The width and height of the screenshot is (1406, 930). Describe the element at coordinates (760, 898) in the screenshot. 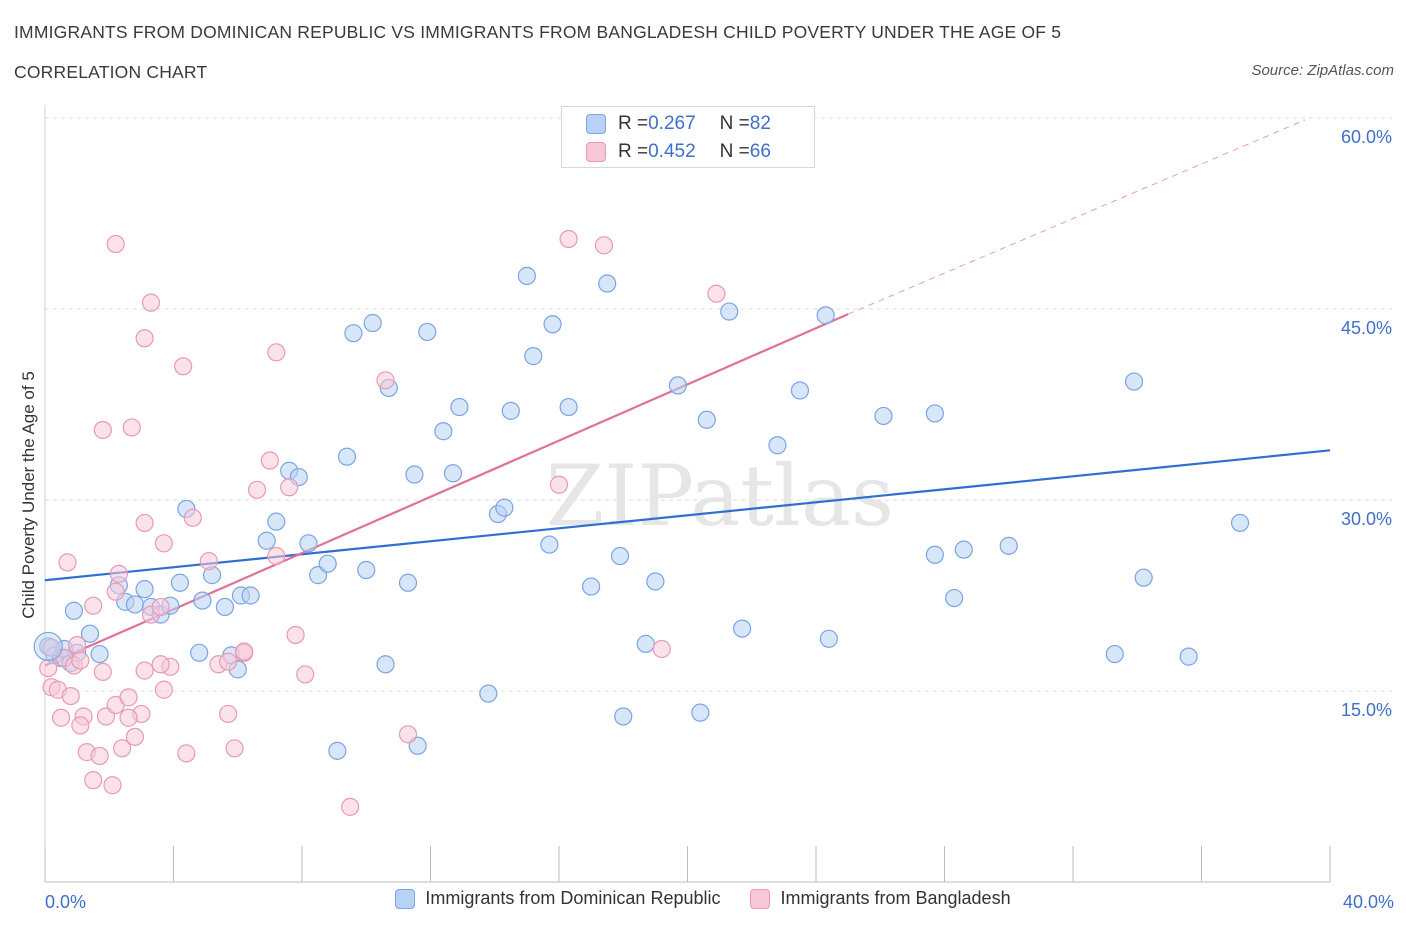

I see `pink-swatch` at that location.